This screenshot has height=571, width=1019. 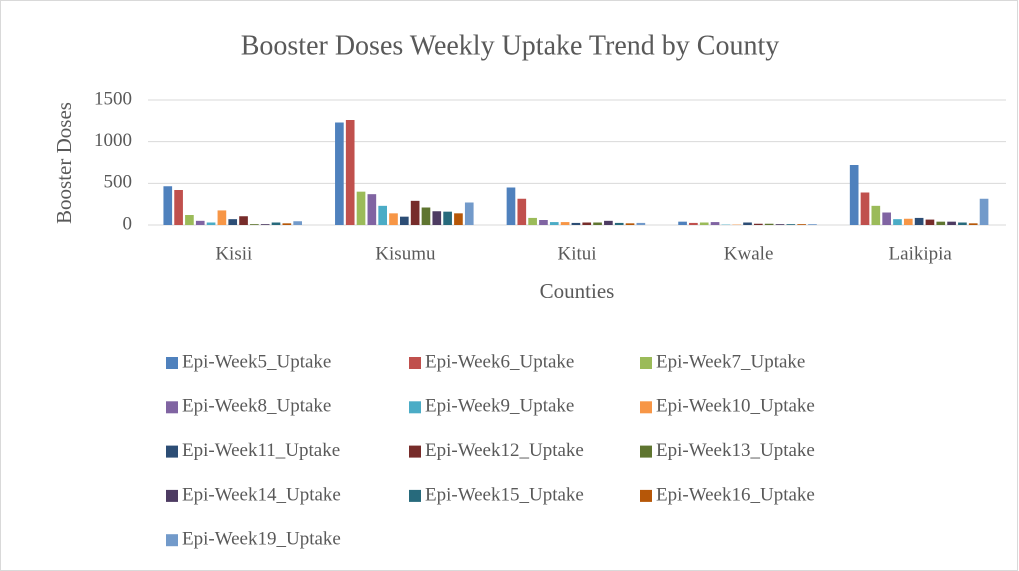 I want to click on y-tick-label: 0, so click(x=128, y=223).